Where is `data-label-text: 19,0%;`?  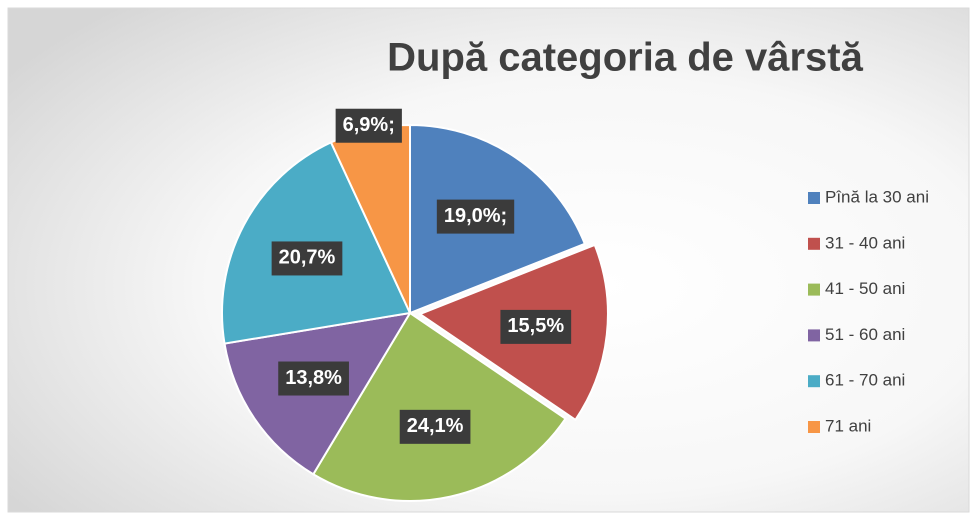 data-label-text: 19,0%; is located at coordinates (475, 216).